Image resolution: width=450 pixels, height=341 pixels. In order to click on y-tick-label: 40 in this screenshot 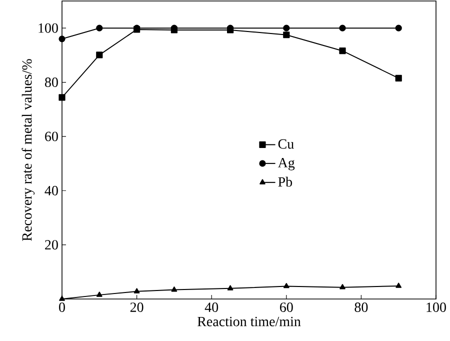, I will do `click(51, 191)`.